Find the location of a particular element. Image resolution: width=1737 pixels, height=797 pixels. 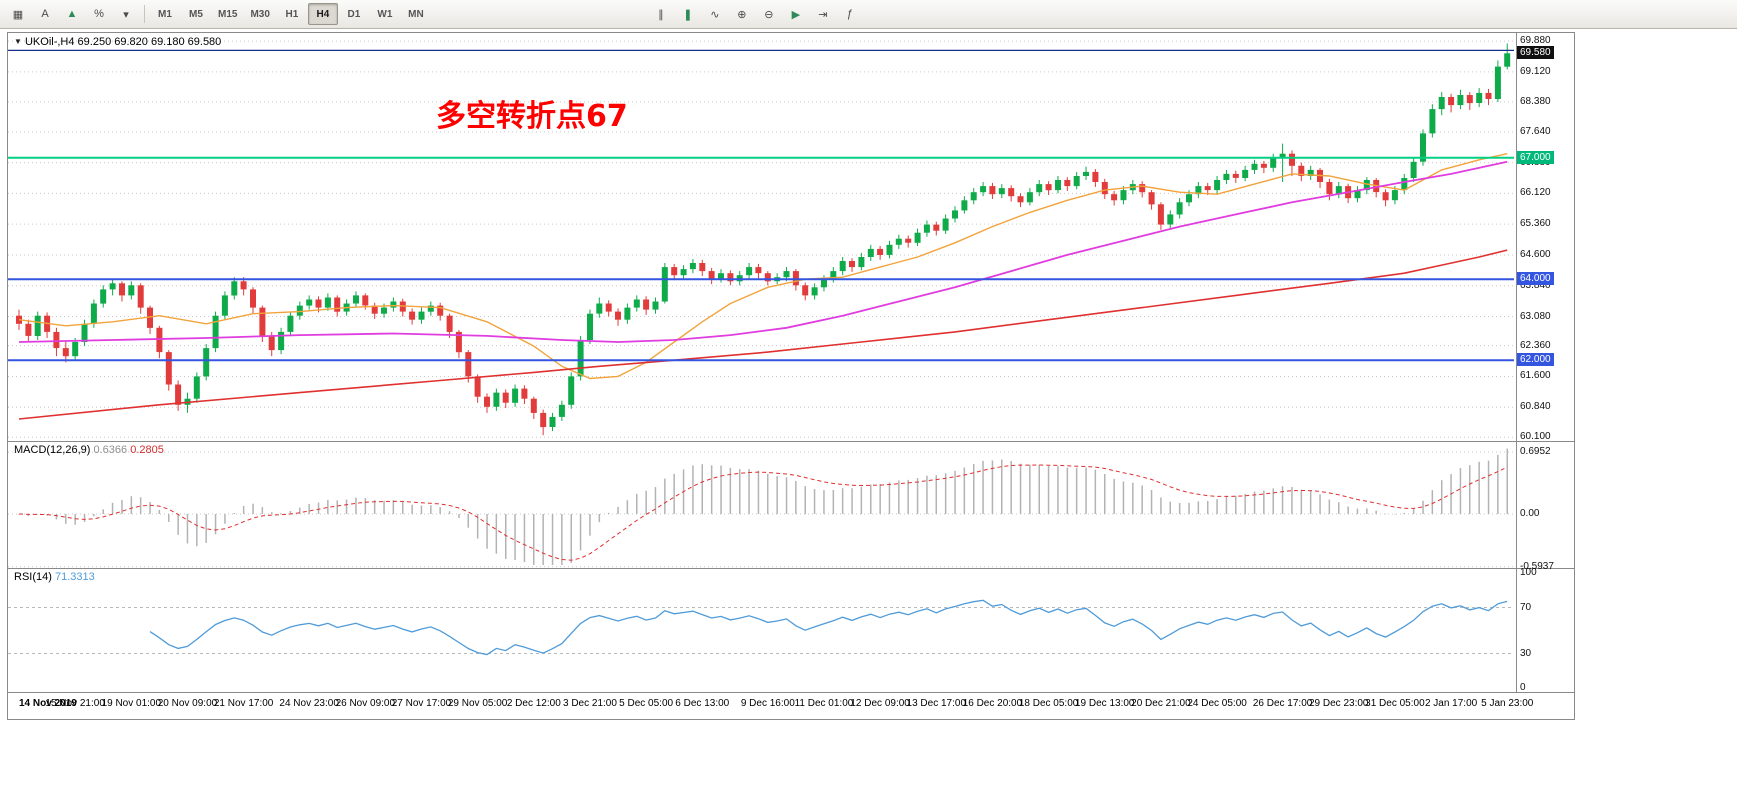

timeframe-h4-button: H4 is located at coordinates (322, 14).